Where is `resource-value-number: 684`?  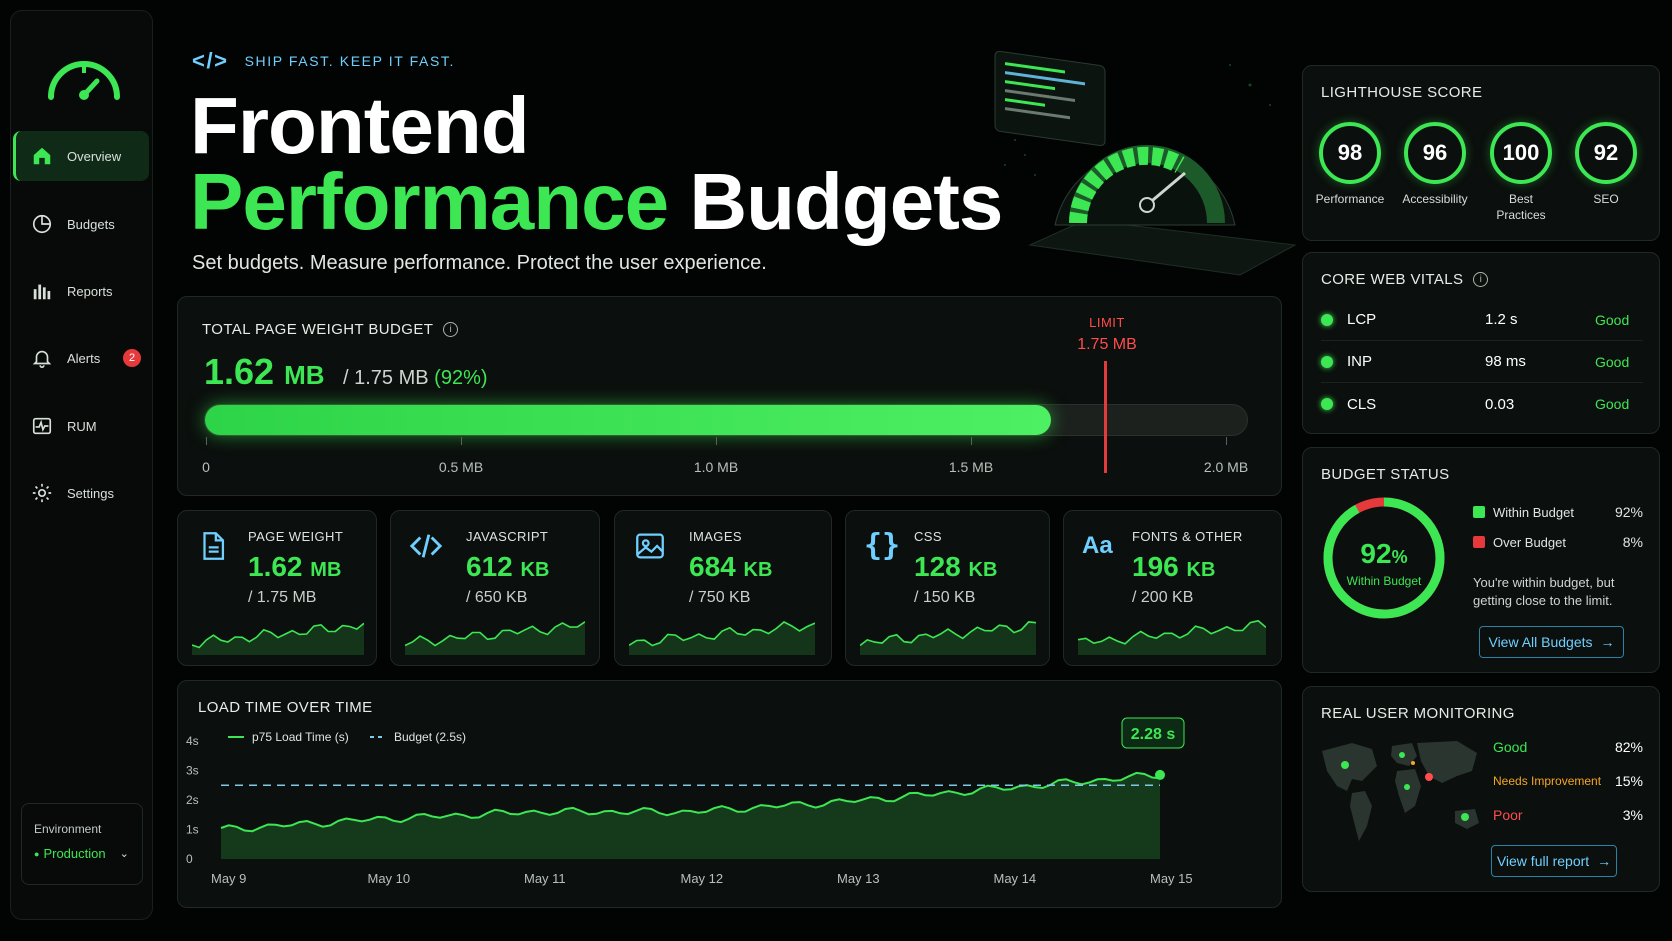
resource-value-number: 684 is located at coordinates (712, 566).